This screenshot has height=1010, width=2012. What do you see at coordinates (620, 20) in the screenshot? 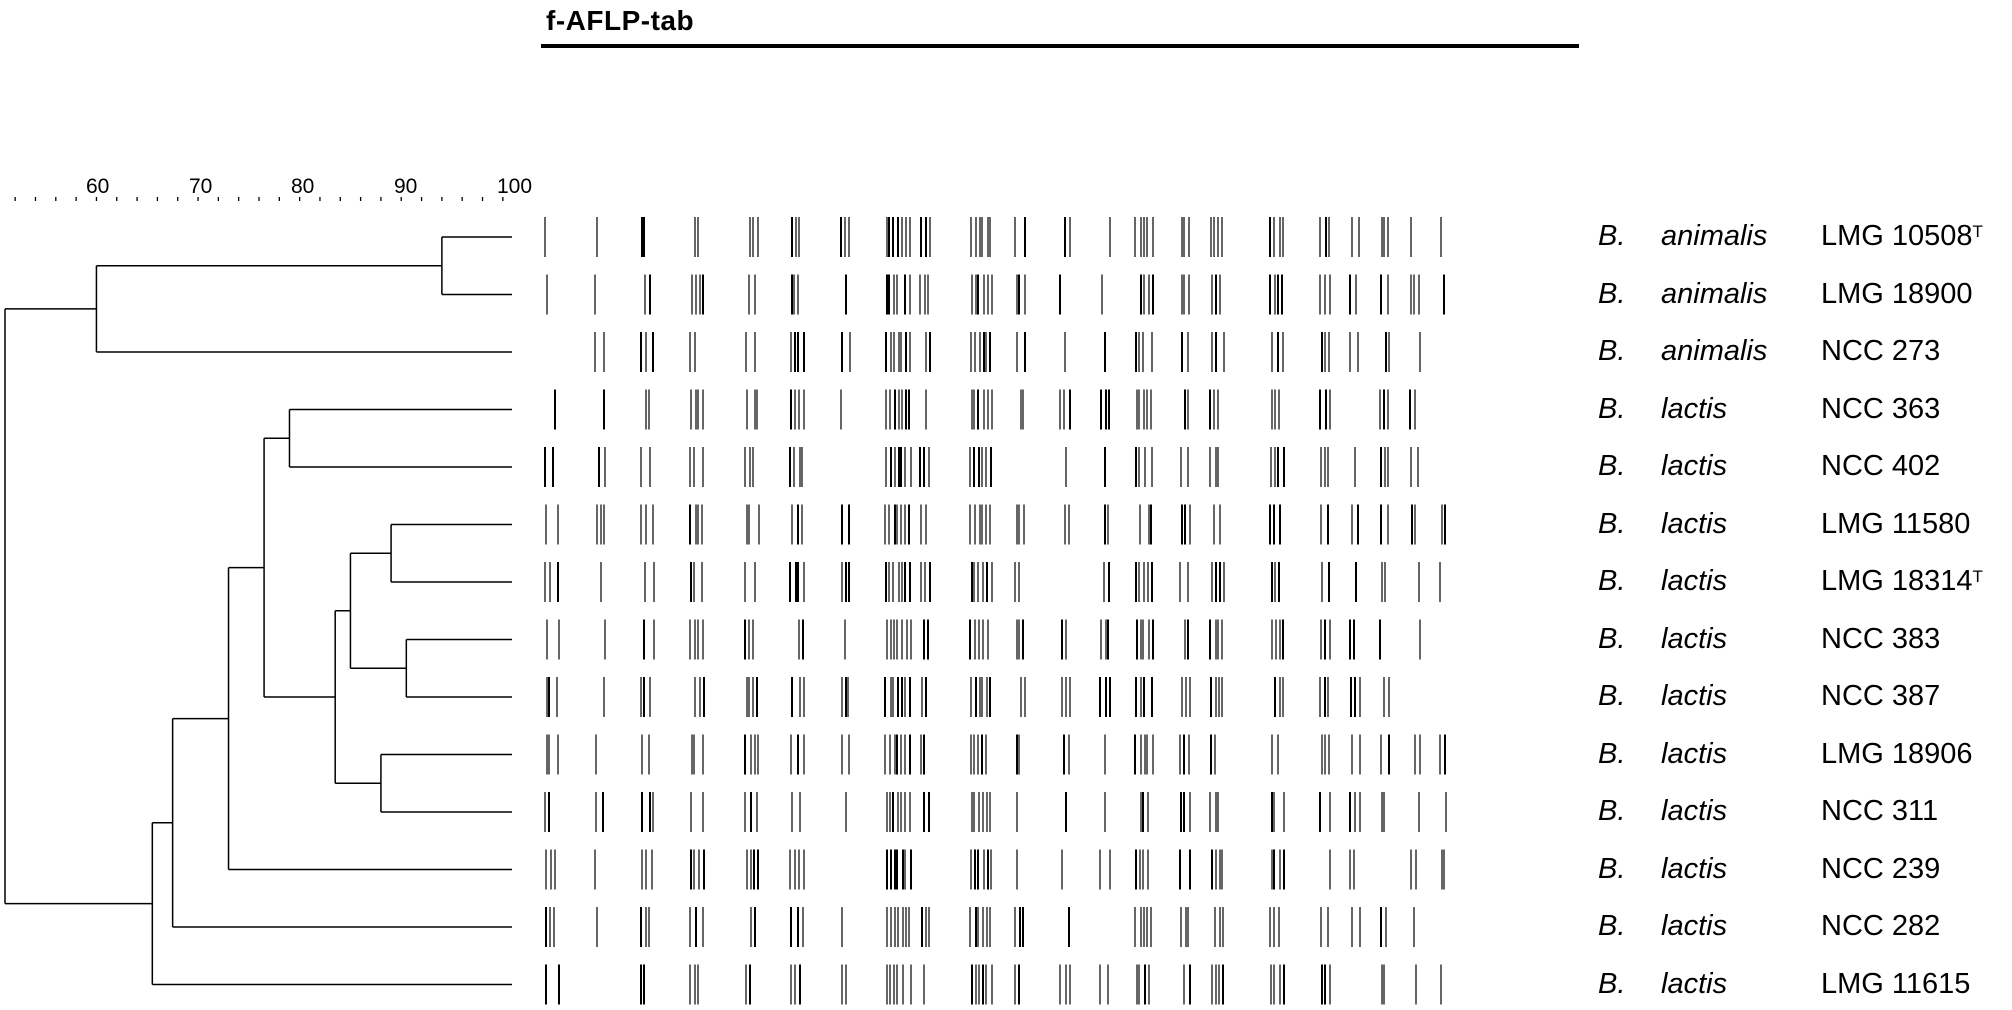
I see `figure-title: f-AFLP-tab` at bounding box center [620, 20].